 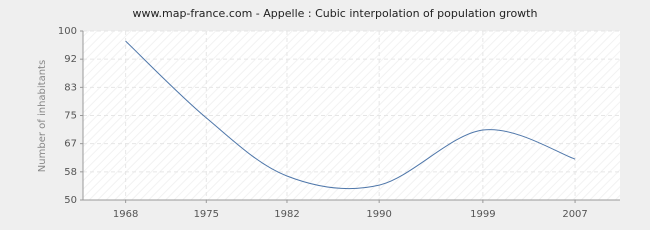 I want to click on y-tick-label: 100, so click(x=67, y=31).